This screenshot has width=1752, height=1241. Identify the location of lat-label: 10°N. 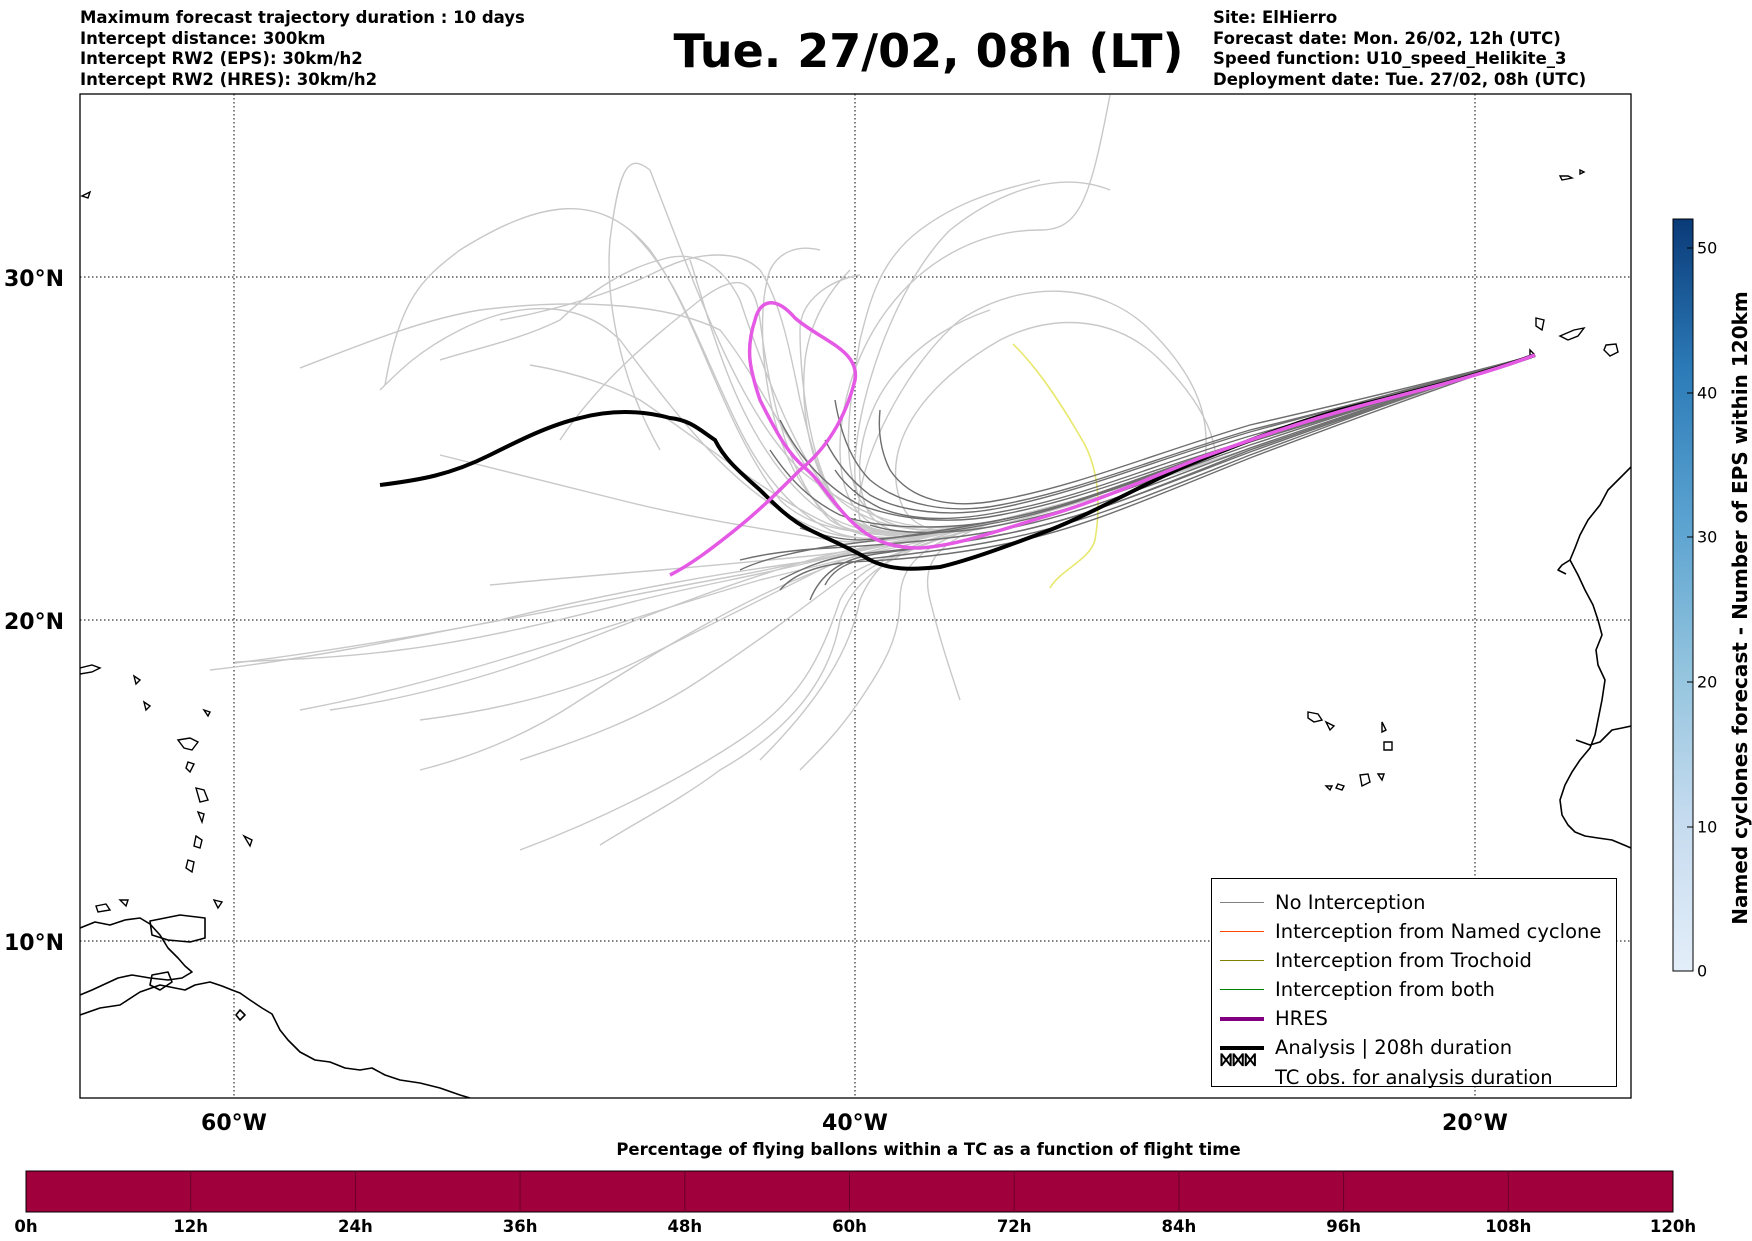
(34, 943).